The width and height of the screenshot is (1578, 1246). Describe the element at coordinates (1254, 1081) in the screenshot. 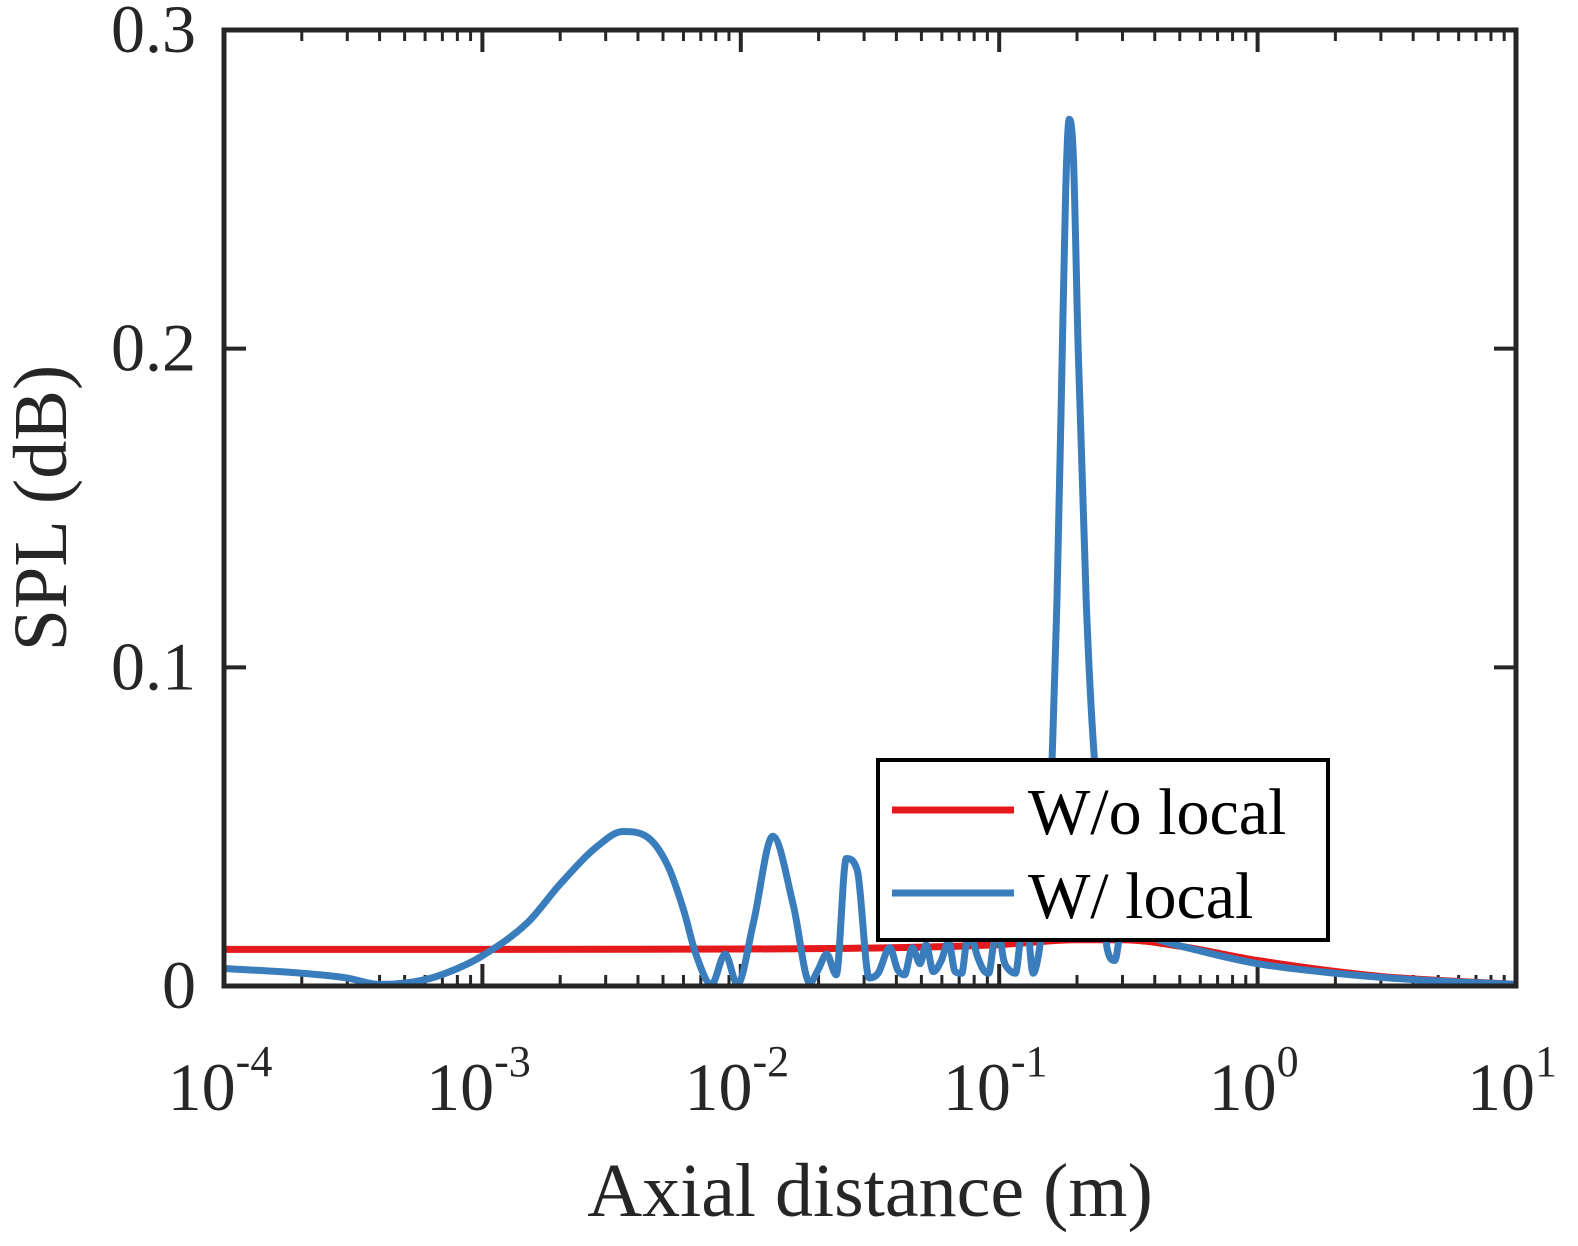

I see `x-tick-label: 10⁰` at that location.